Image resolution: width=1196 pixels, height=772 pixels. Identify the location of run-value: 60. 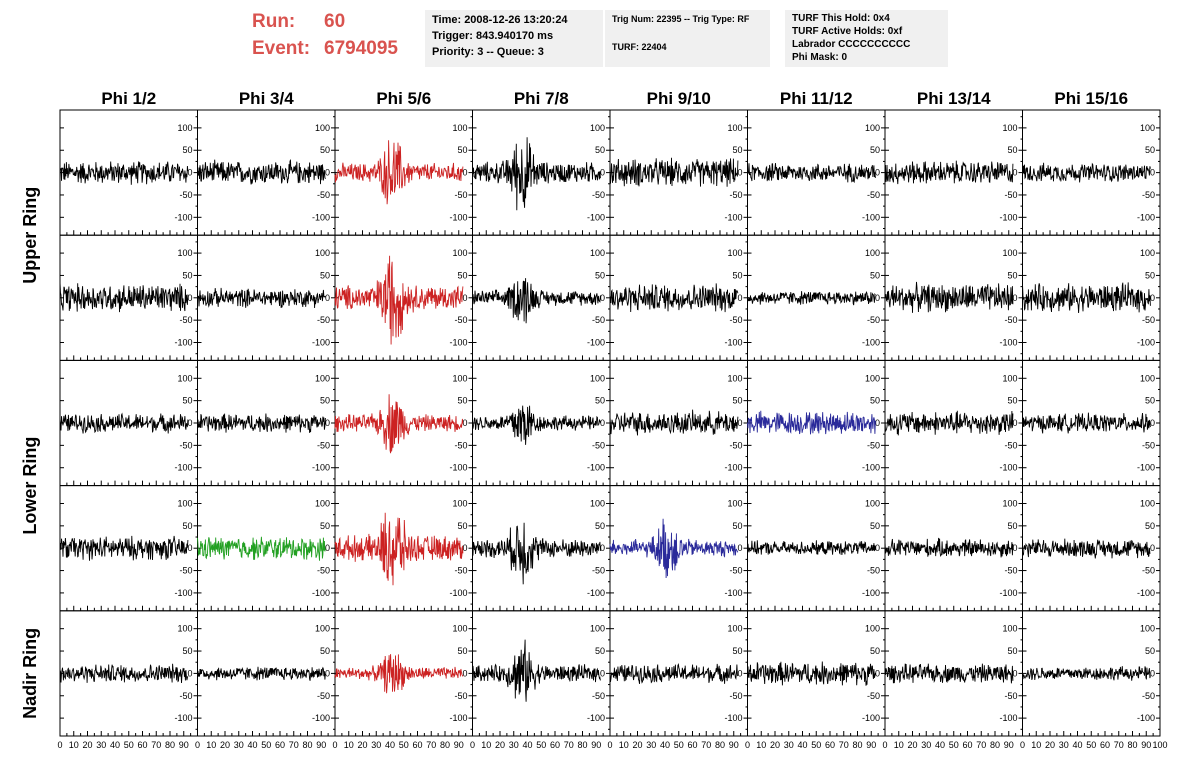
(335, 21).